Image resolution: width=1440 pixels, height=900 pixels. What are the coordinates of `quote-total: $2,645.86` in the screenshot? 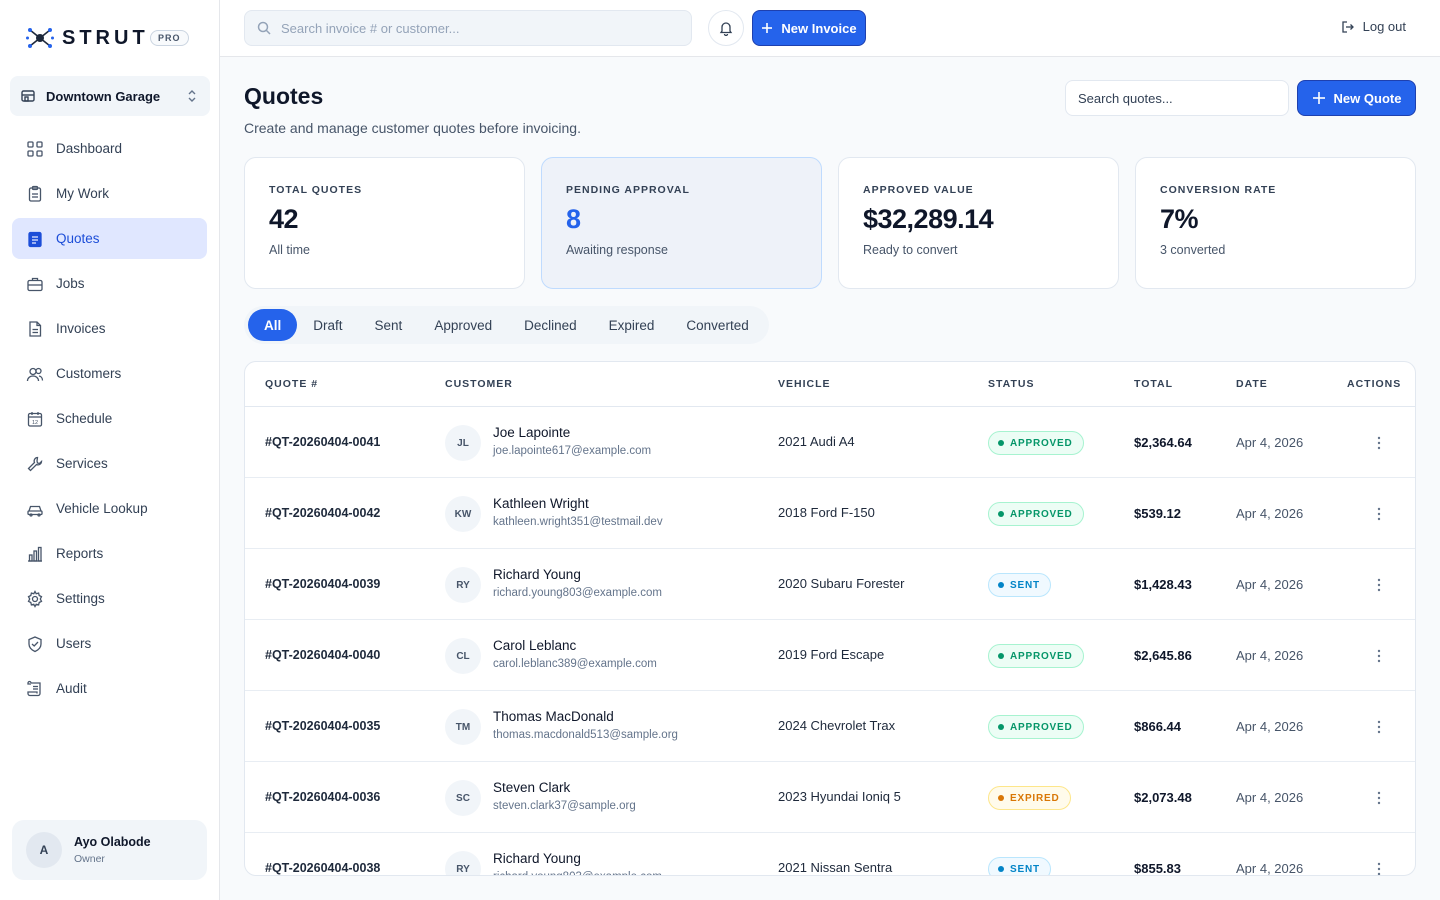 It's located at (1163, 655).